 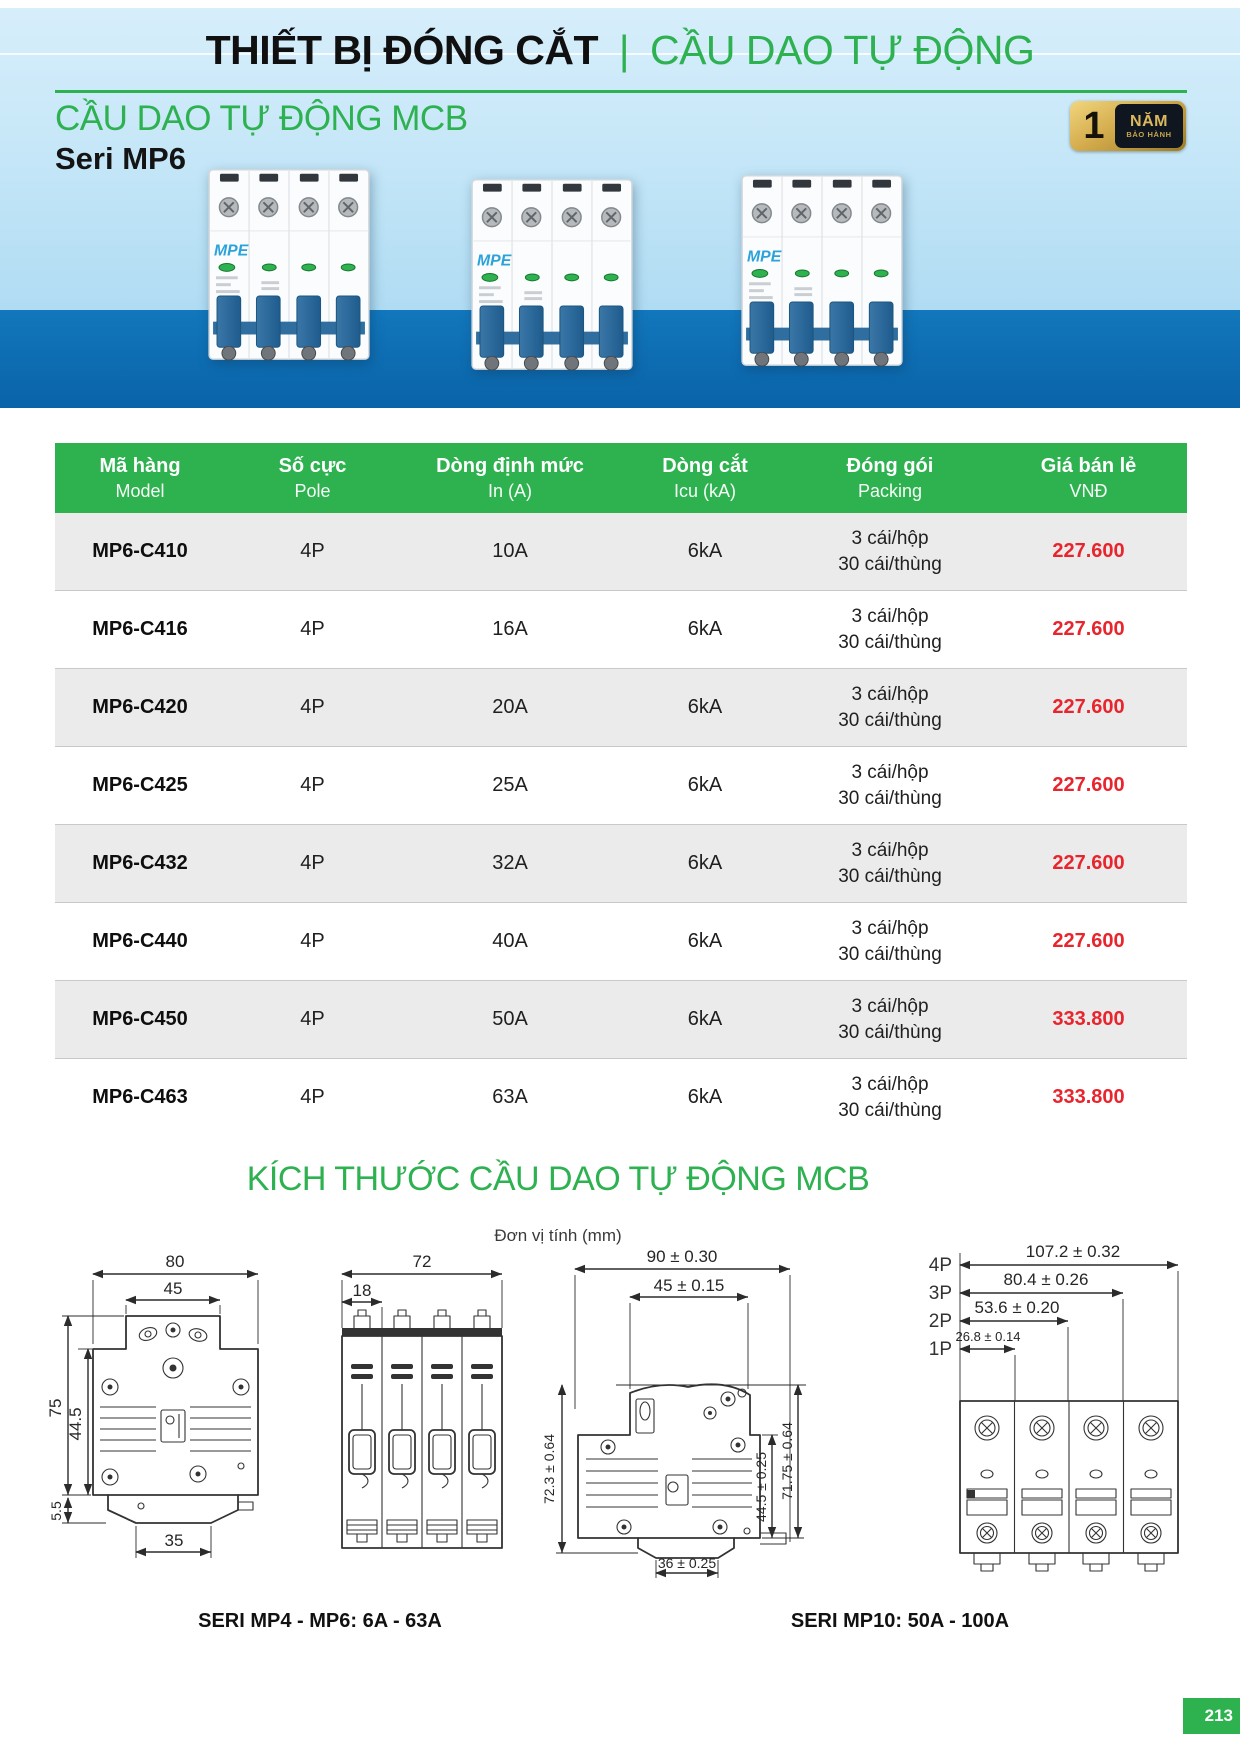 I want to click on cell-model: MP6-C420, so click(x=140, y=707).